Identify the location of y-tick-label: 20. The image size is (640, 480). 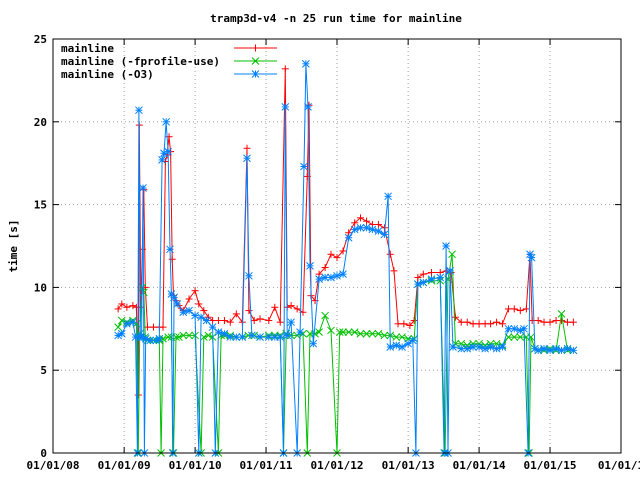
(40, 122).